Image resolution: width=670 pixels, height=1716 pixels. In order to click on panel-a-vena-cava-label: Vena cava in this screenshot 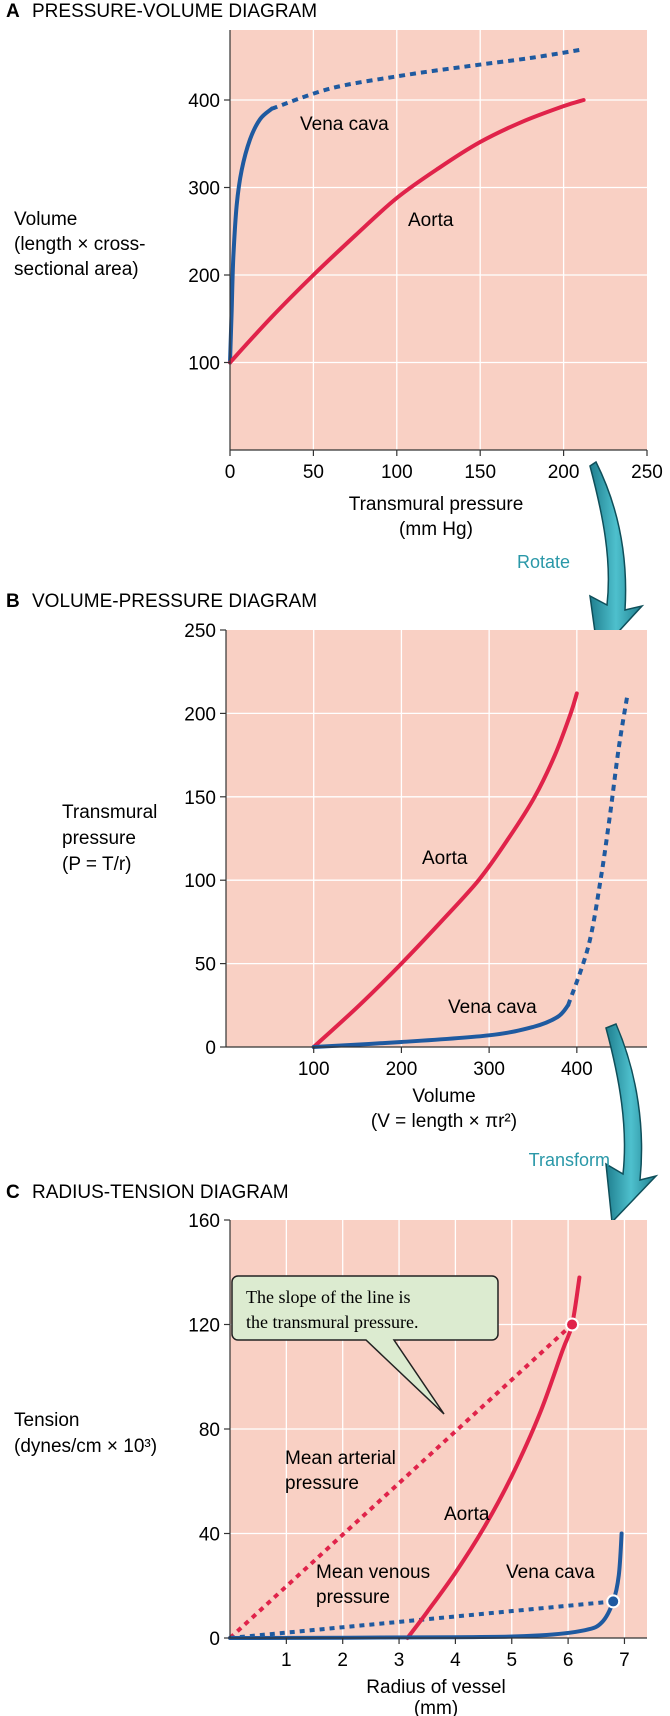, I will do `click(344, 124)`.